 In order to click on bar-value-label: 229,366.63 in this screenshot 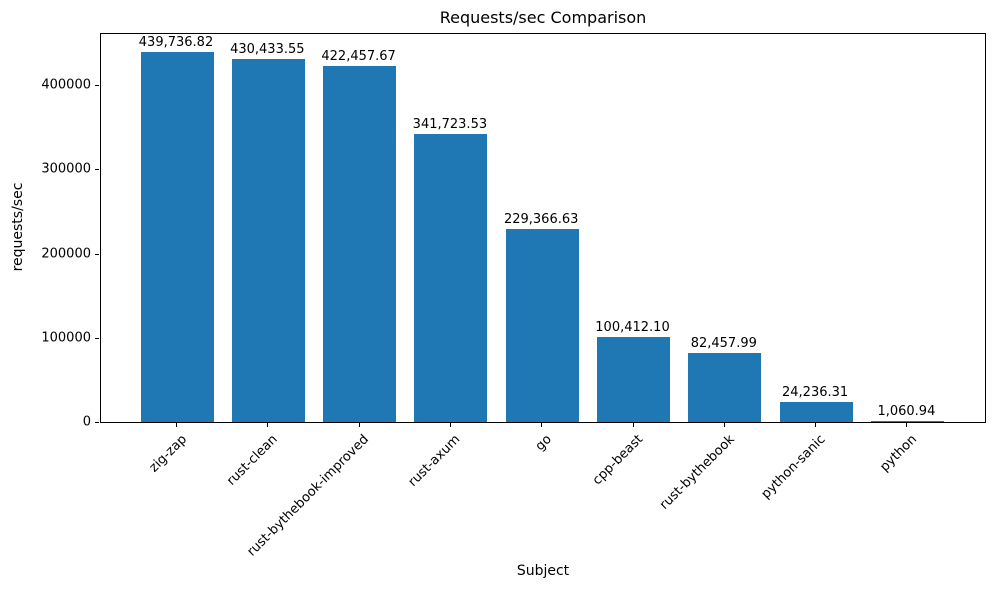, I will do `click(541, 219)`.